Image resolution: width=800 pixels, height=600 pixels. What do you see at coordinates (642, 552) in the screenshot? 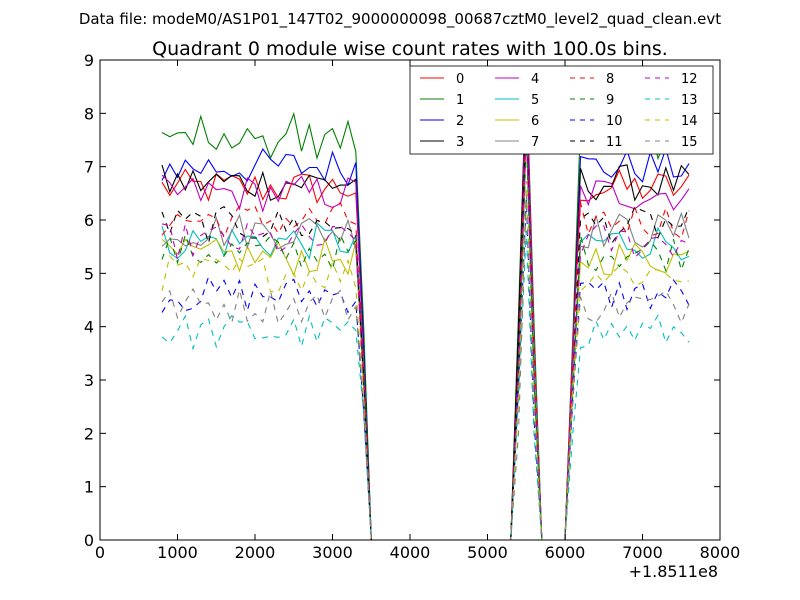
I see `x-tick-label: 7000` at bounding box center [642, 552].